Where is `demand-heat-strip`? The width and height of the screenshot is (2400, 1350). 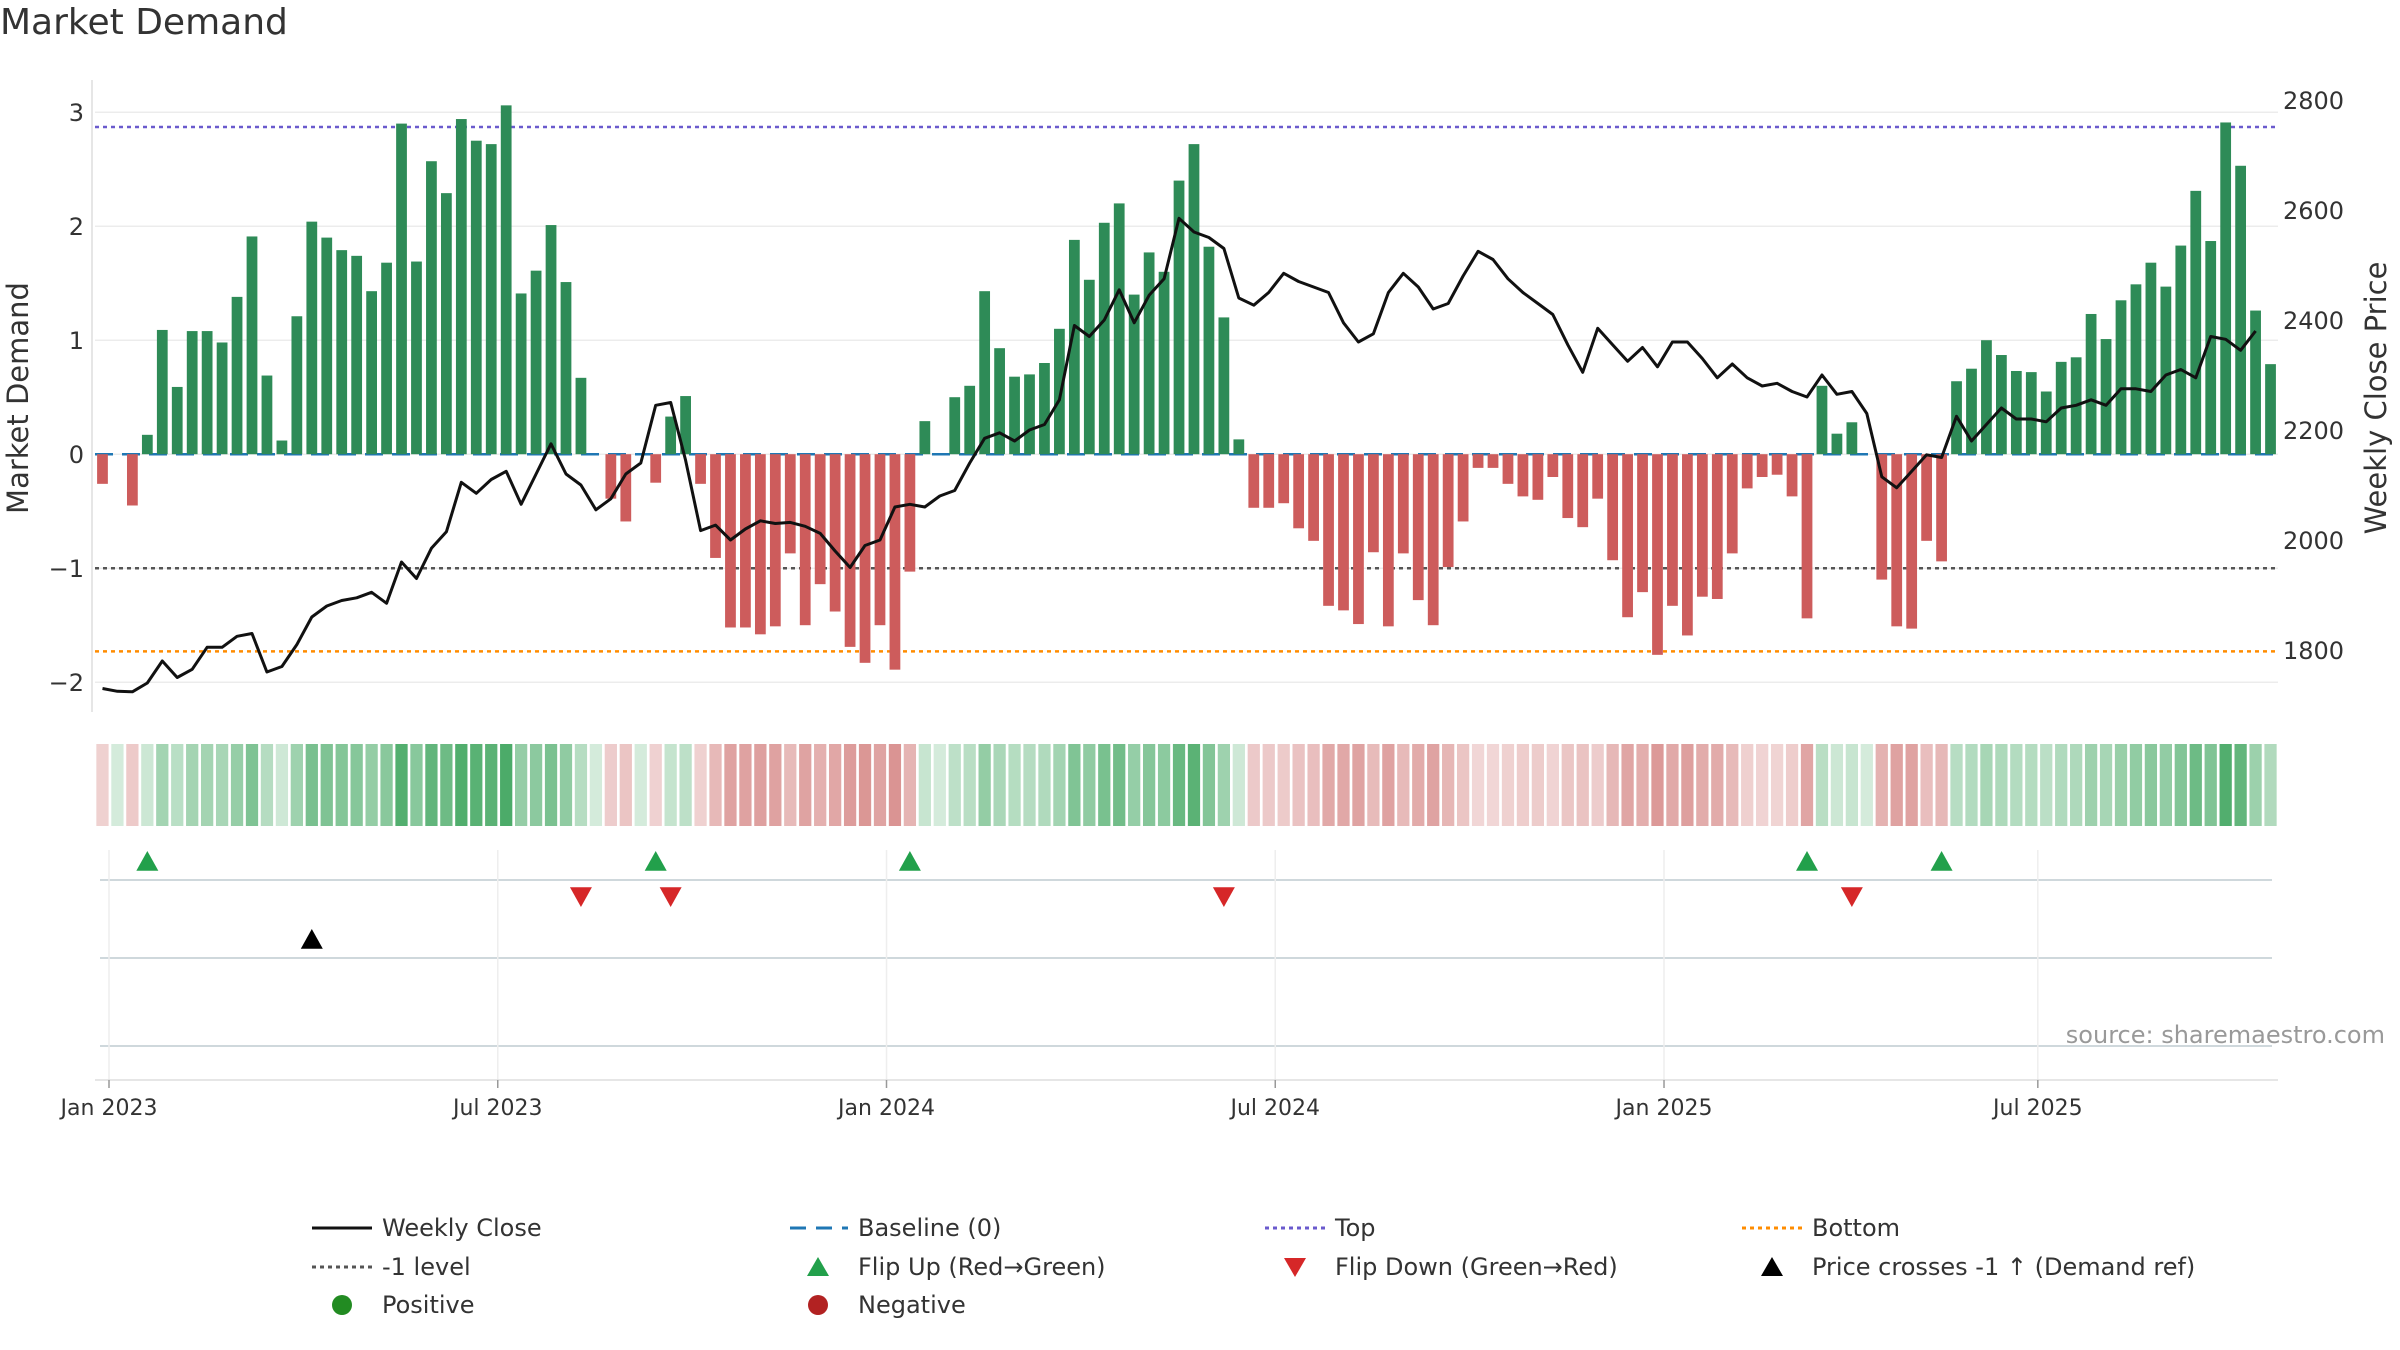
demand-heat-strip is located at coordinates (1186, 785).